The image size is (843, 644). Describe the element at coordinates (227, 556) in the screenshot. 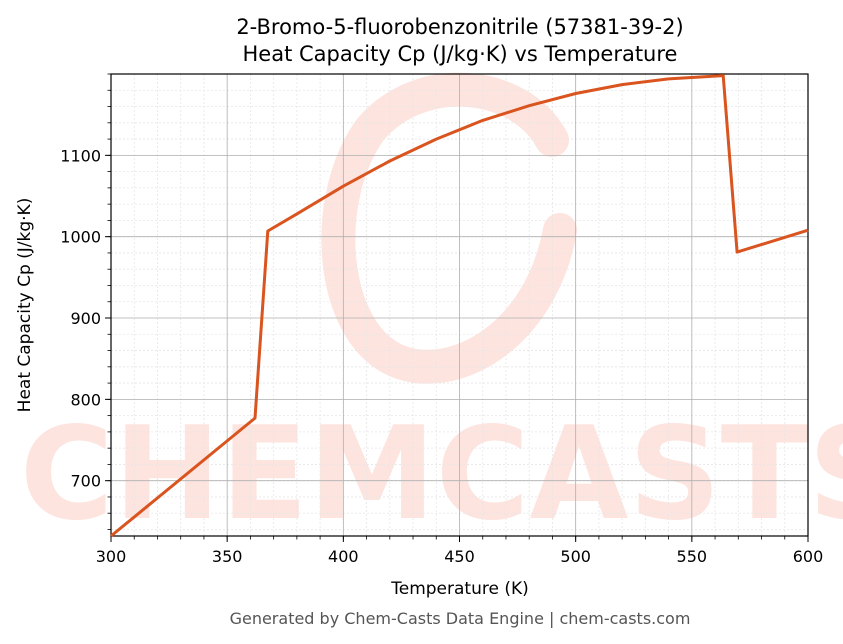

I see `x-tick-label: 350` at that location.